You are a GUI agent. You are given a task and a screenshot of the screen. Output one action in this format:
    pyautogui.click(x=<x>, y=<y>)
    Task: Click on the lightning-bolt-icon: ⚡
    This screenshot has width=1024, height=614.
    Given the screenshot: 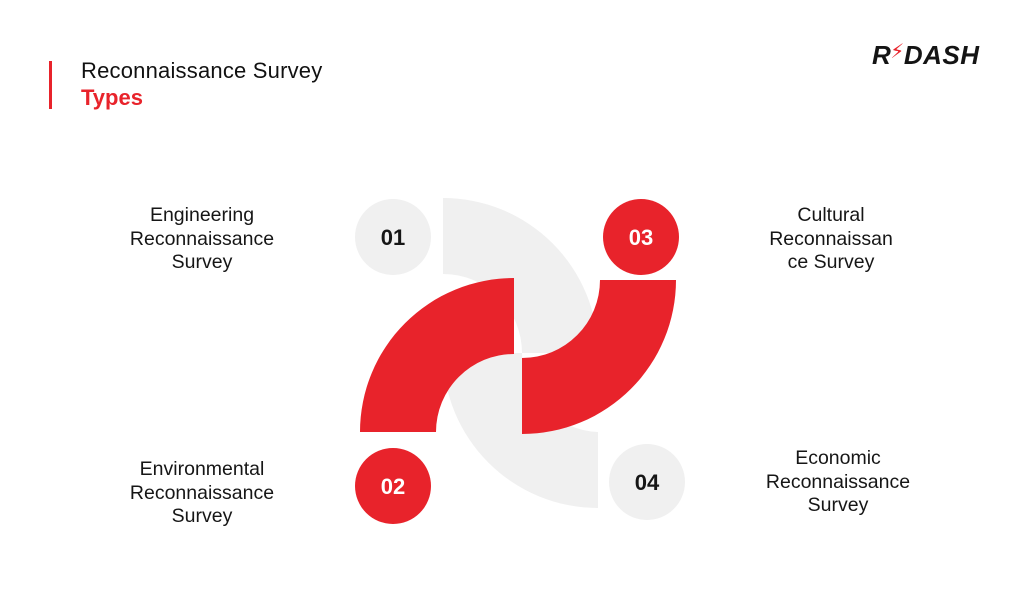 What is the action you would take?
    pyautogui.click(x=897, y=52)
    